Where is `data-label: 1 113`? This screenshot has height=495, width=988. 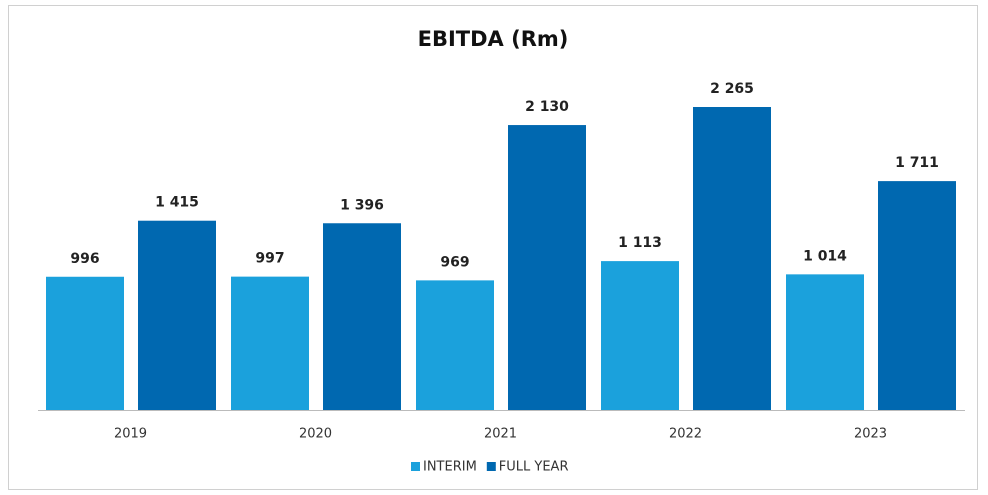 data-label: 1 113 is located at coordinates (640, 243).